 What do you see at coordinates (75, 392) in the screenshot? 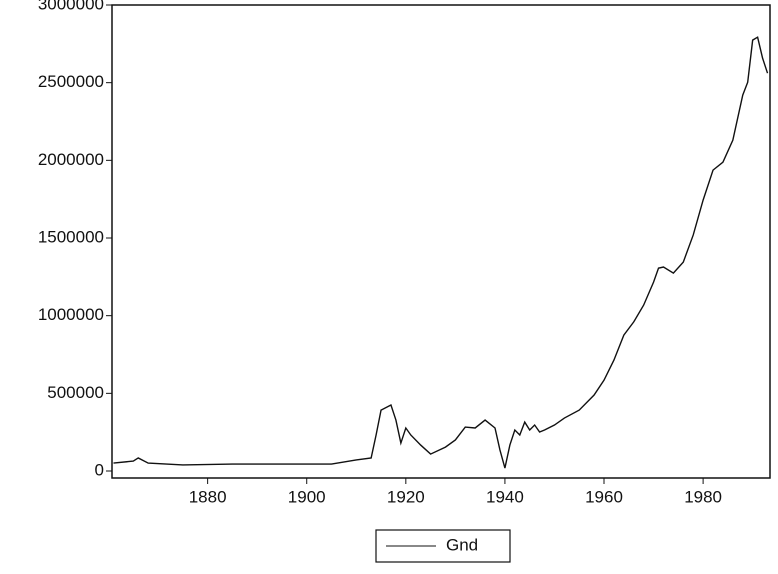
I see `y-tick-label: 500000` at bounding box center [75, 392].